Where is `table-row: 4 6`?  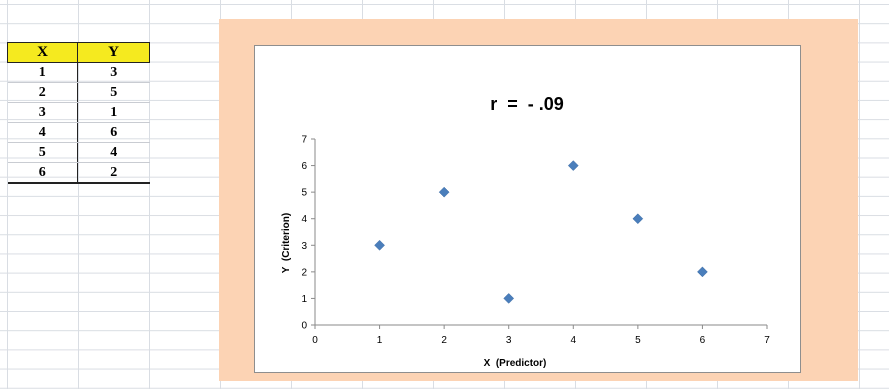
table-row: 4 6 is located at coordinates (78, 132).